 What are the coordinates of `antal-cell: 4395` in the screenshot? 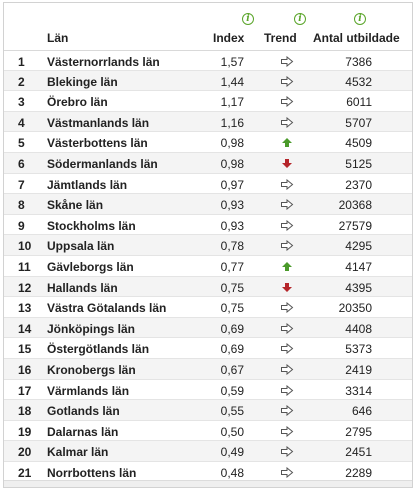 It's located at (358, 287).